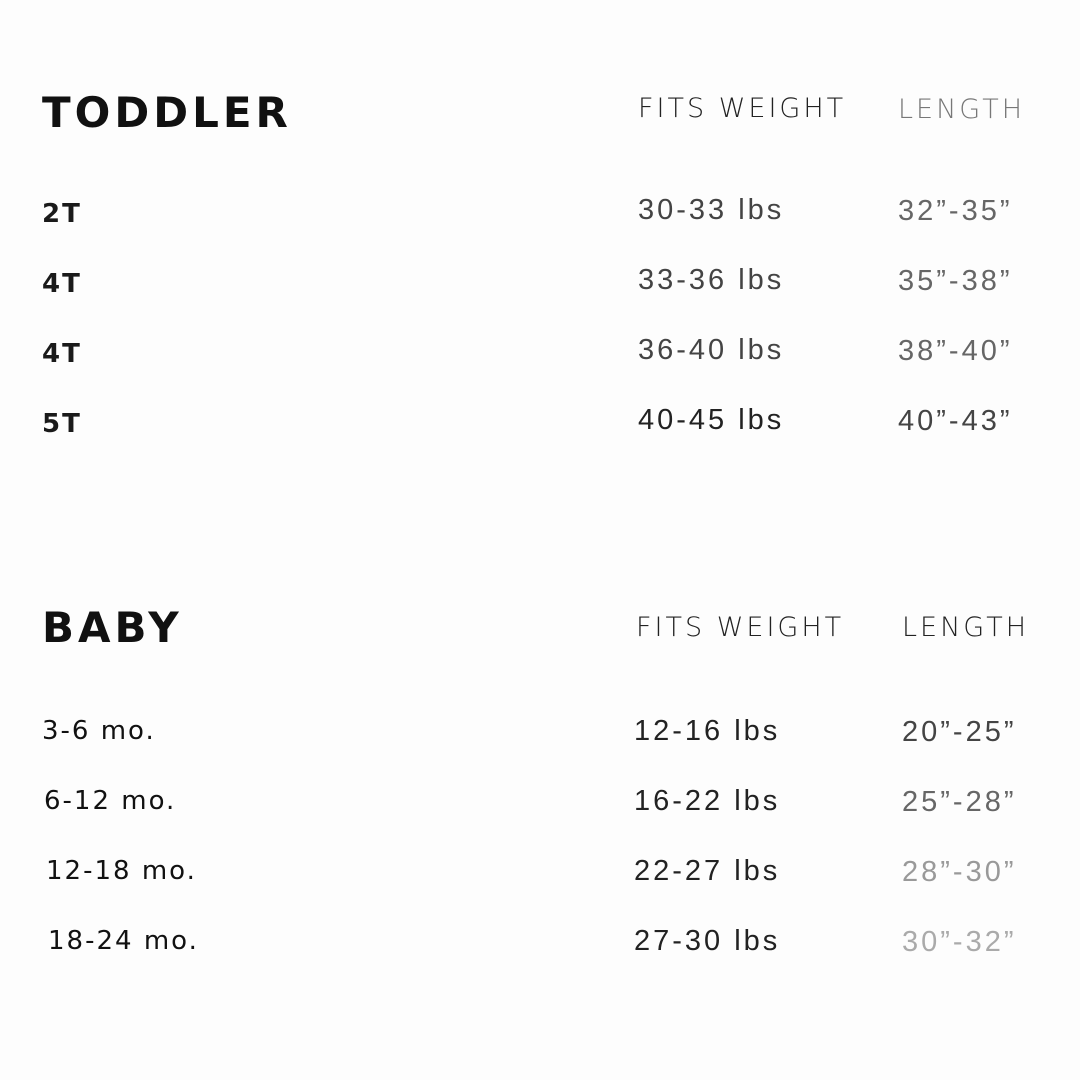  Describe the element at coordinates (959, 872) in the screenshot. I see `length-value: 28”-30”` at that location.